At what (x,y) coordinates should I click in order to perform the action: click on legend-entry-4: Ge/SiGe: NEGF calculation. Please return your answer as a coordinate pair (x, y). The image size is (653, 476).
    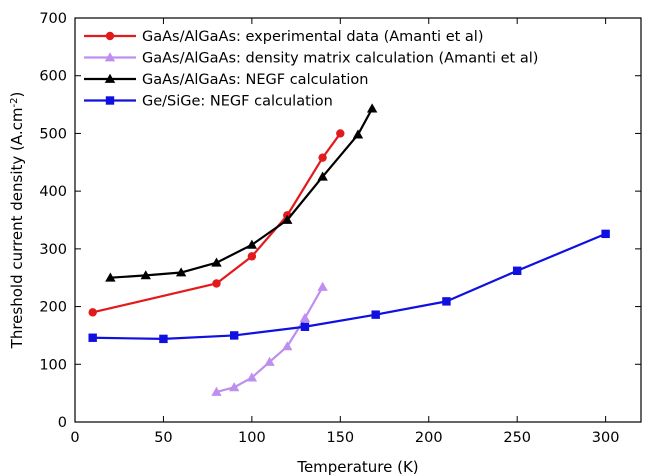
    Looking at the image, I should click on (208, 102).